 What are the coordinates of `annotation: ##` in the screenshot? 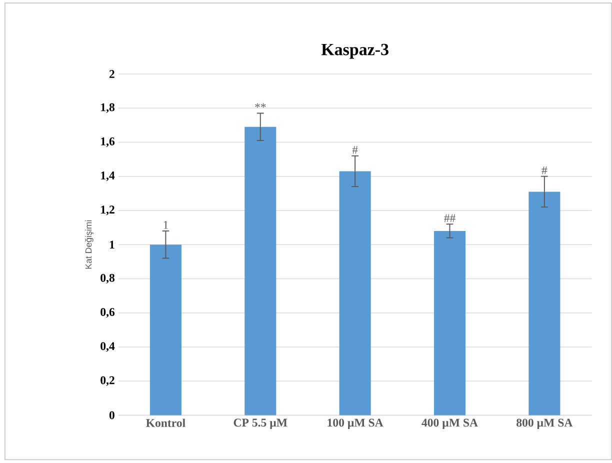 It's located at (450, 218).